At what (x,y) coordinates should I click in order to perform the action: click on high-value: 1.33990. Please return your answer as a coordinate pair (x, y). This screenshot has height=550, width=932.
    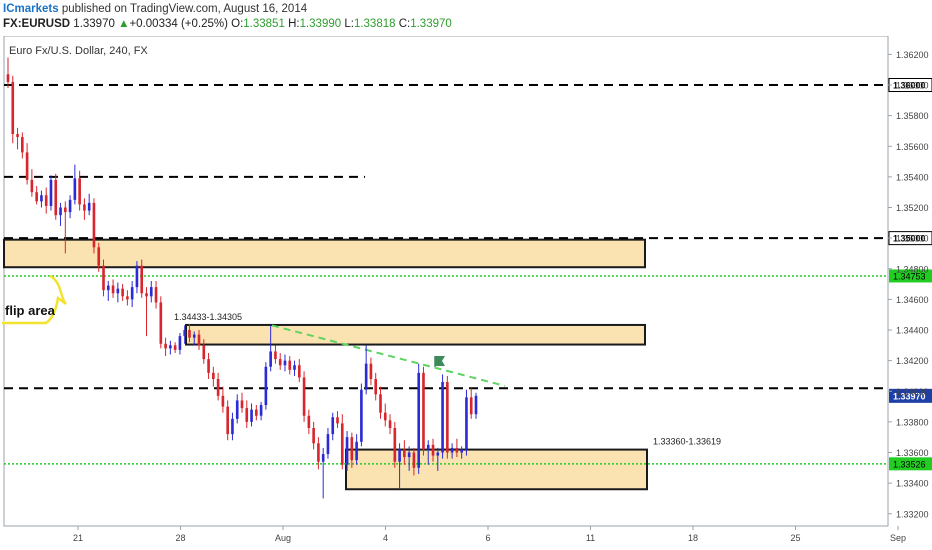
    Looking at the image, I should click on (320, 24).